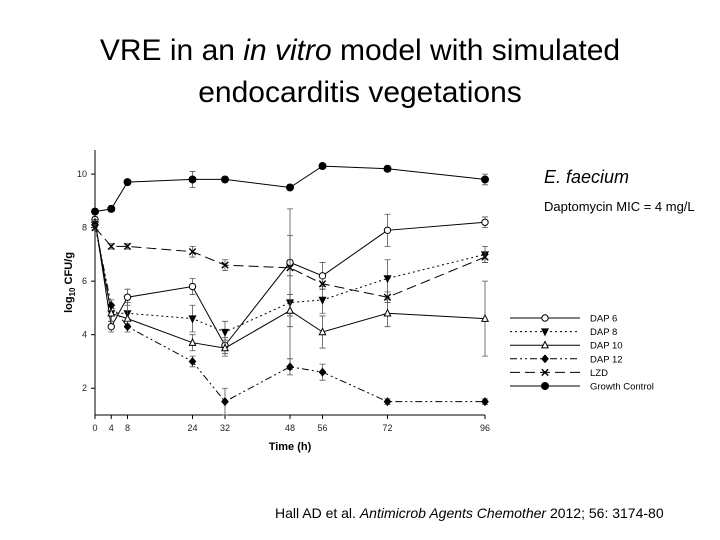 The width and height of the screenshot is (720, 540). Describe the element at coordinates (84, 228) in the screenshot. I see `y-tick-label: 8` at that location.